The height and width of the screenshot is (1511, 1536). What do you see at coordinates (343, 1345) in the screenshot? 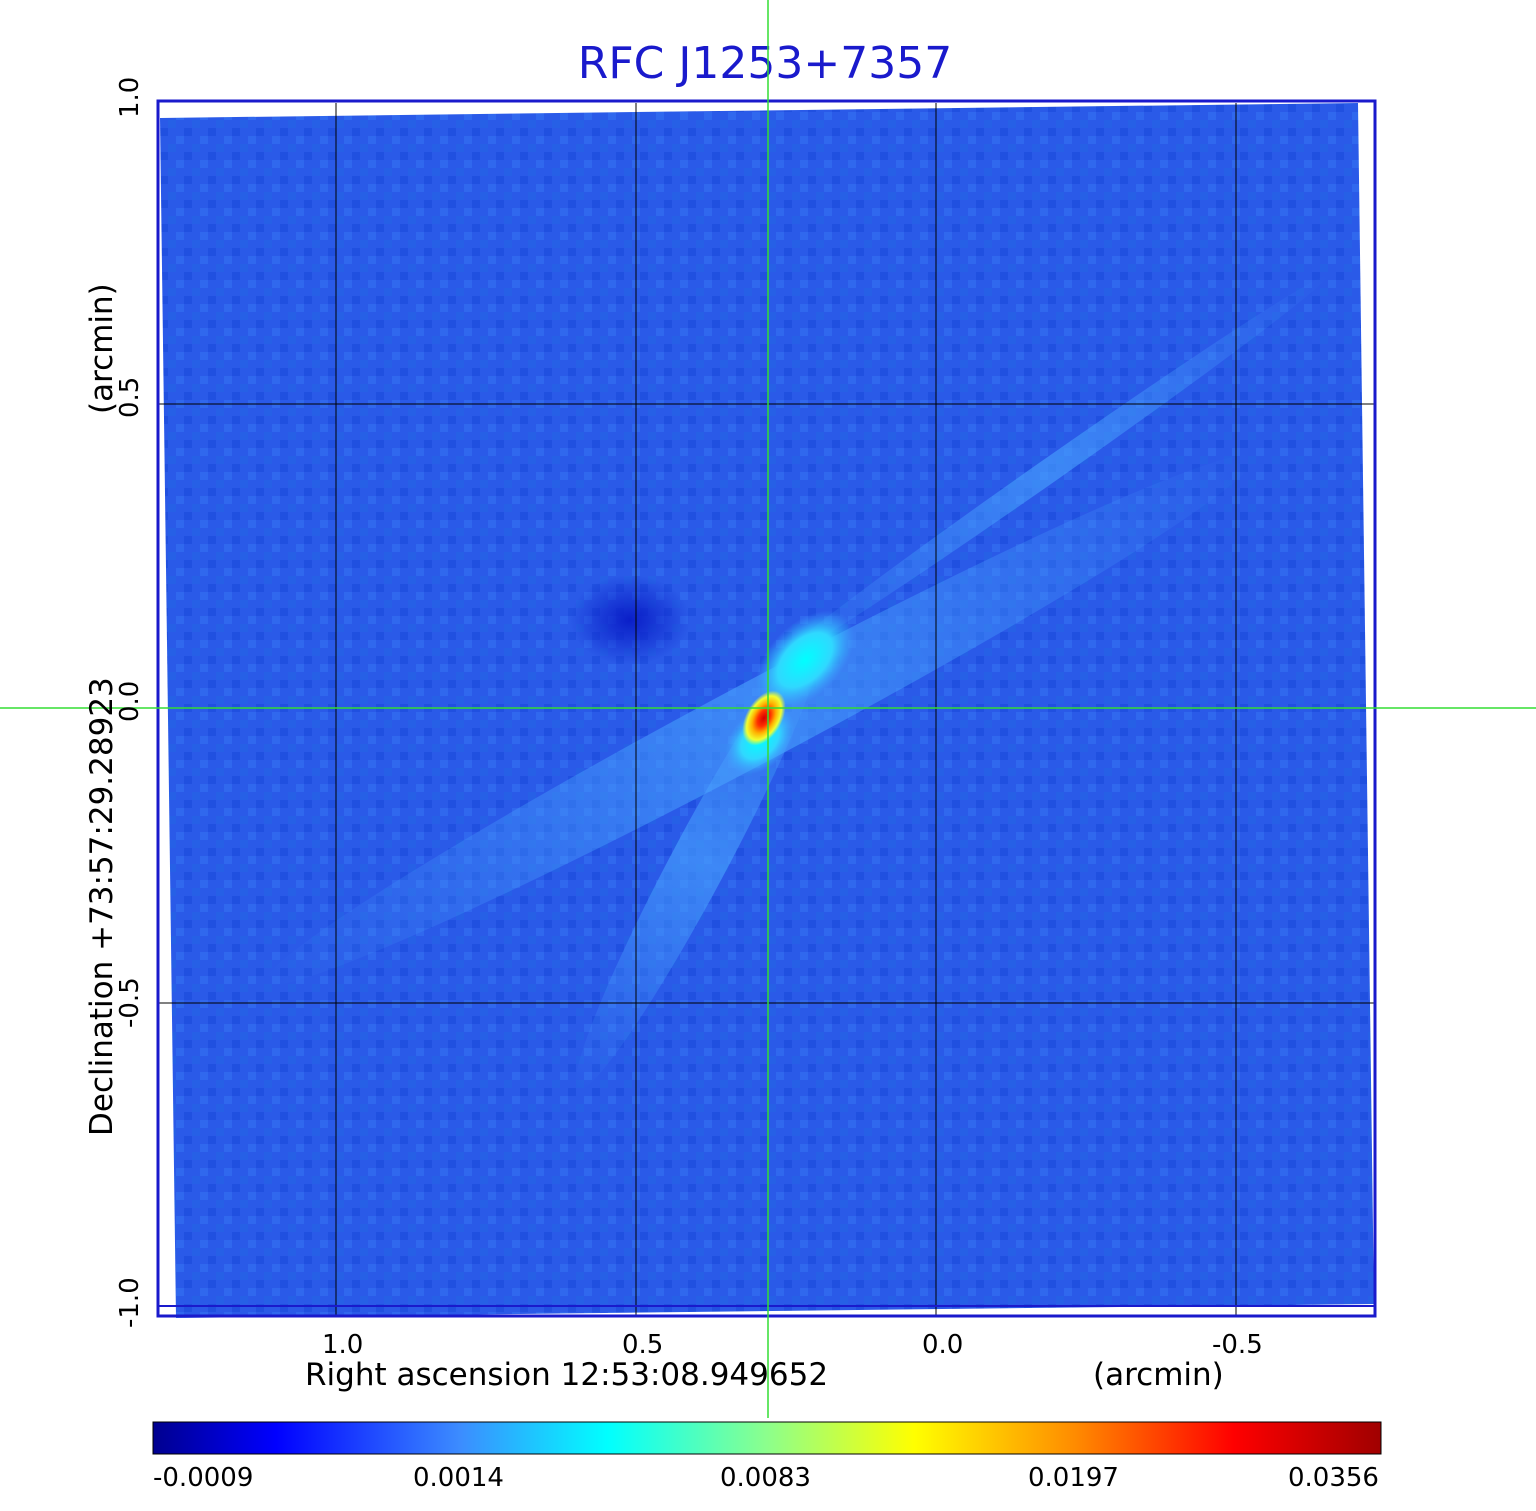
I see `x-tick-label: 1.0` at bounding box center [343, 1345].